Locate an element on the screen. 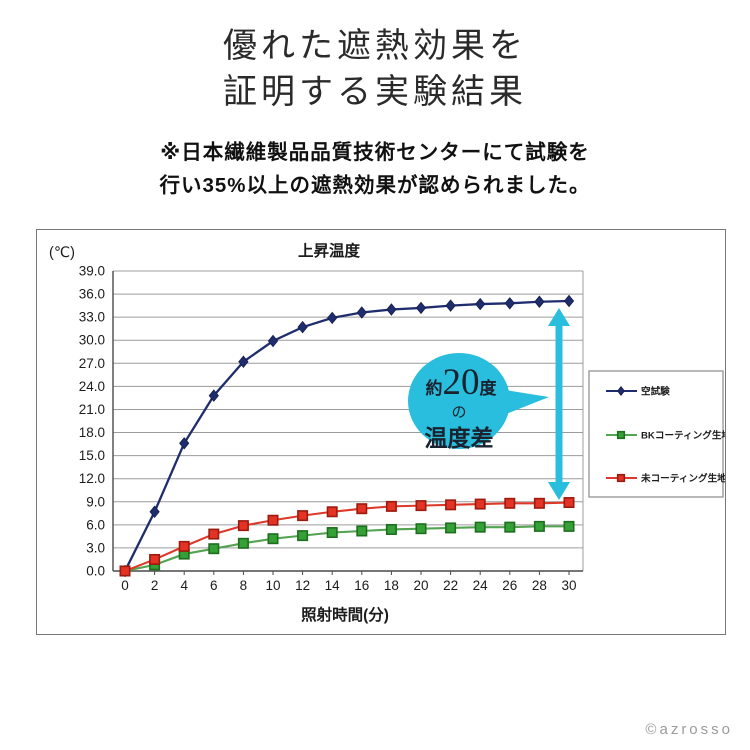  svg-text: 6.0 is located at coordinates (95, 524).